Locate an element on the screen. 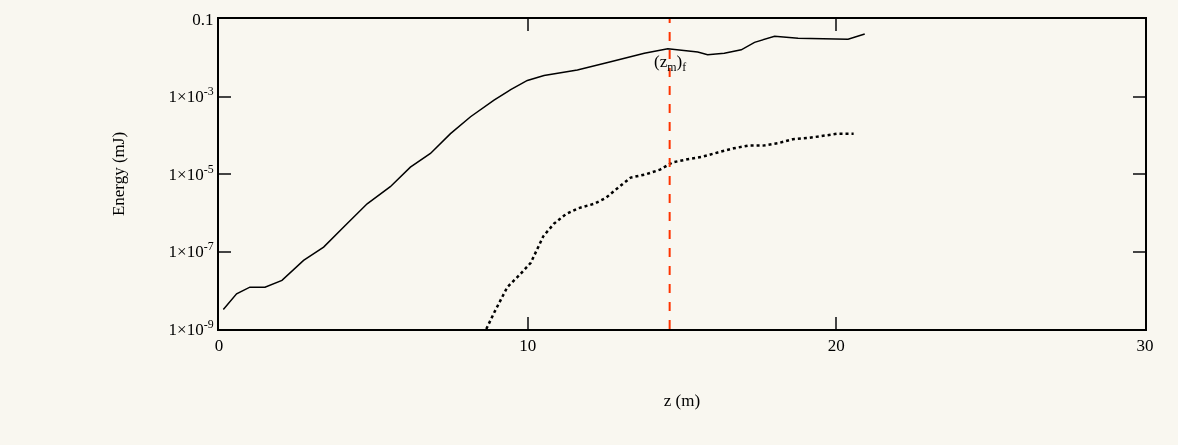 This screenshot has width=1178, height=445. x-tick-label: 0 is located at coordinates (219, 346).